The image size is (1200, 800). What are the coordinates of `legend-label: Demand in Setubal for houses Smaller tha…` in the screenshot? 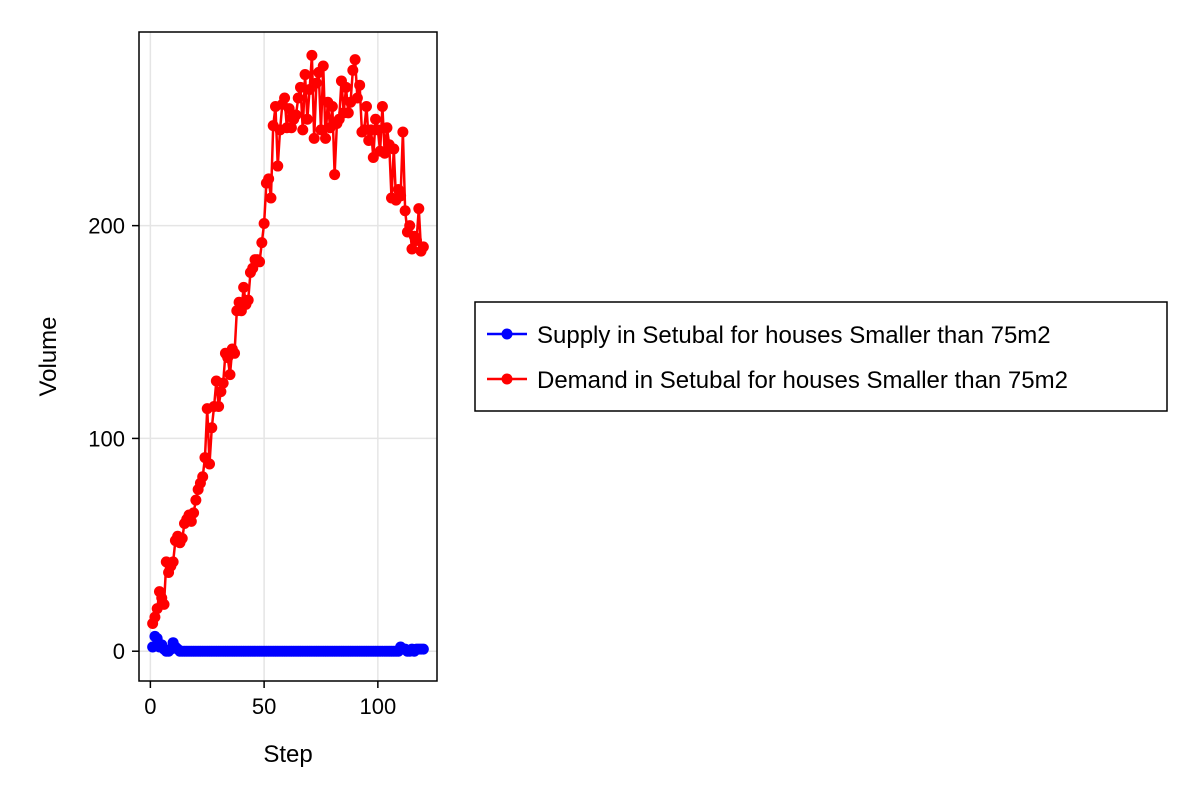 It's located at (802, 380).